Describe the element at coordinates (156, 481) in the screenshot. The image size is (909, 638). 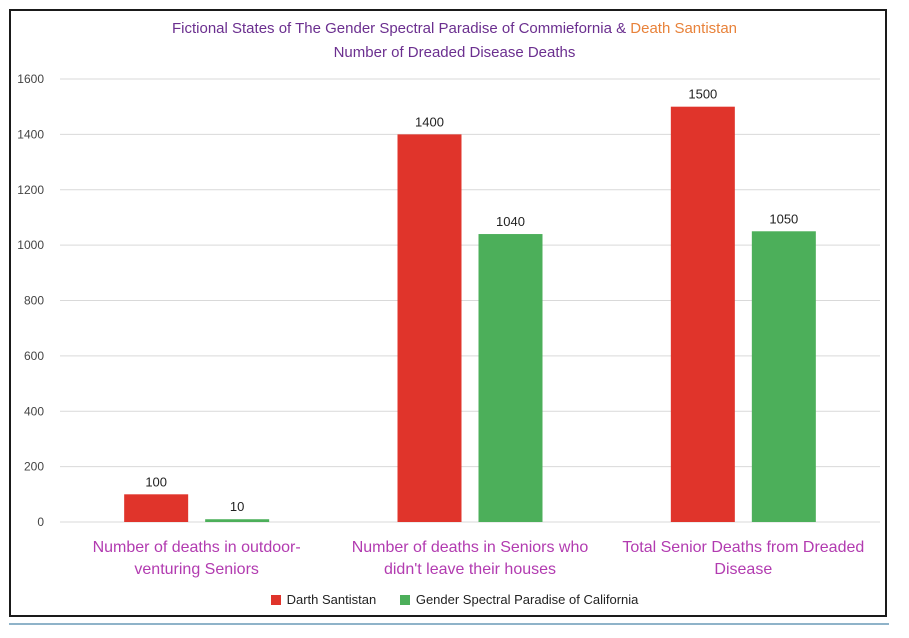
I see `data-label: 100` at that location.